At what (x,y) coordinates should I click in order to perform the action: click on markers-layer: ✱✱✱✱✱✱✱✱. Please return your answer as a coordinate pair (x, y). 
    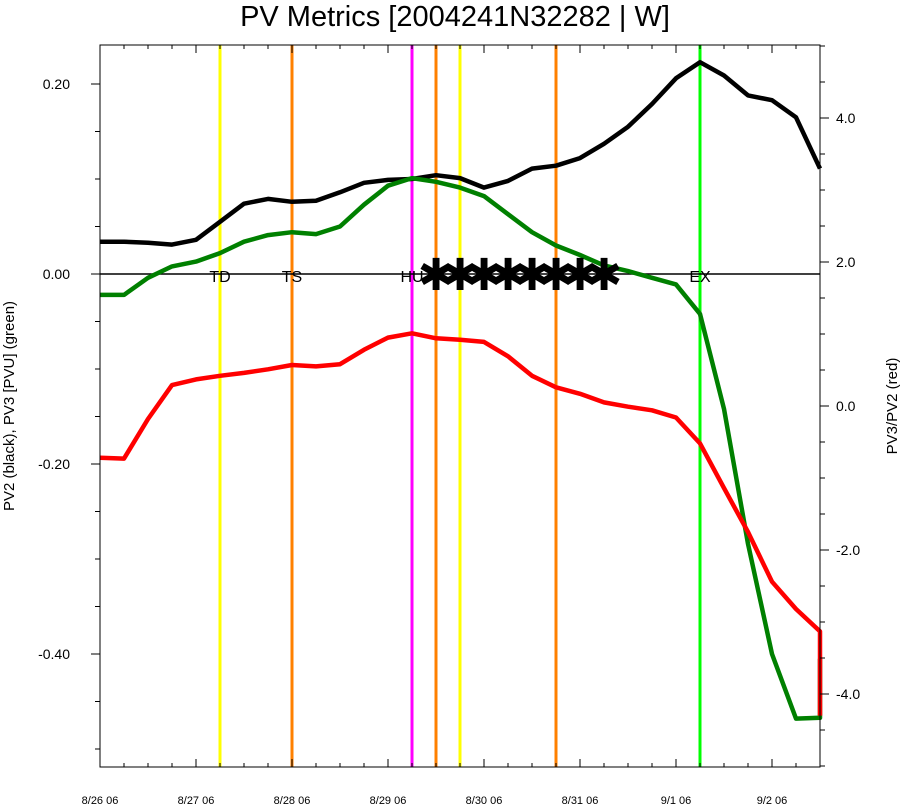
    Looking at the image, I should click on (520, 275).